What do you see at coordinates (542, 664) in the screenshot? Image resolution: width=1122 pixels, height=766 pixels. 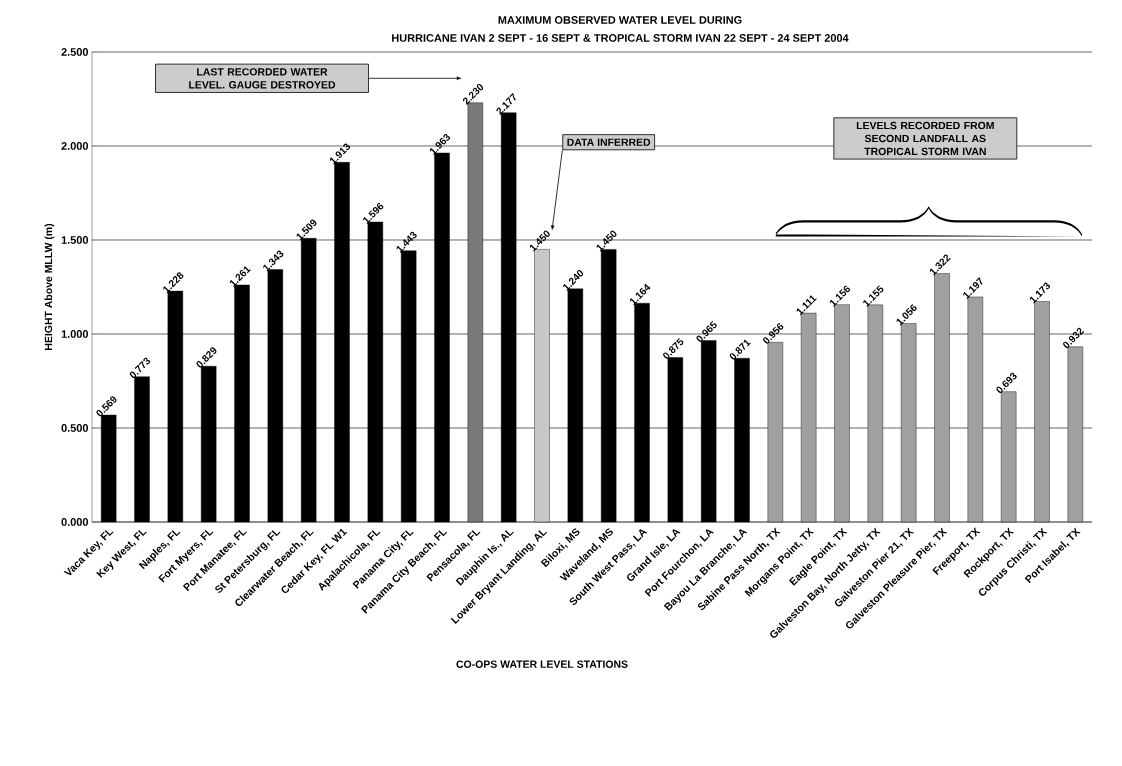 I see `x-axis-title: CO-OPS WATER LEVEL STATIONS` at bounding box center [542, 664].